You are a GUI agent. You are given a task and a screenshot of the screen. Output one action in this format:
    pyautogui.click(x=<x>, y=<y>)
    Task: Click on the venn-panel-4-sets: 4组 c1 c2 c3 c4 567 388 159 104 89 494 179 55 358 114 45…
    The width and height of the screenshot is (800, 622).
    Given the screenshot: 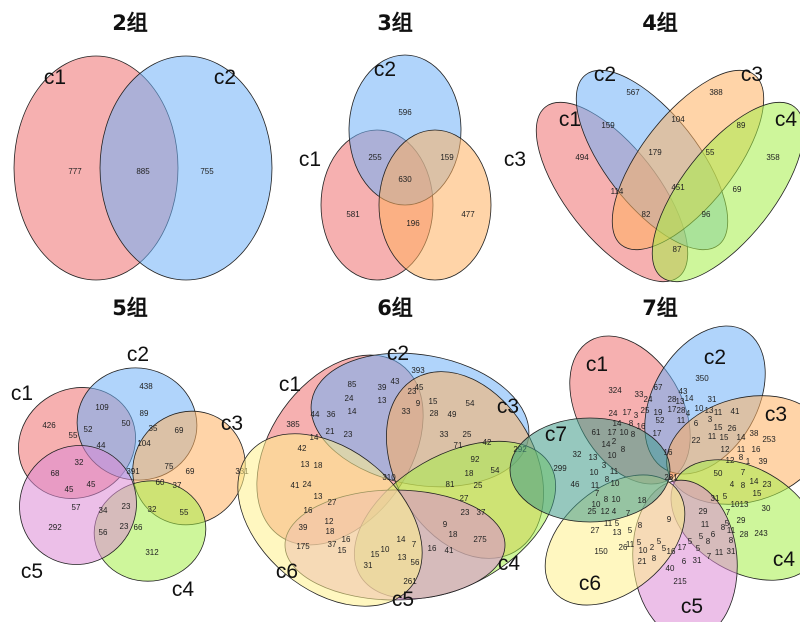 What is the action you would take?
    pyautogui.click(x=667, y=147)
    